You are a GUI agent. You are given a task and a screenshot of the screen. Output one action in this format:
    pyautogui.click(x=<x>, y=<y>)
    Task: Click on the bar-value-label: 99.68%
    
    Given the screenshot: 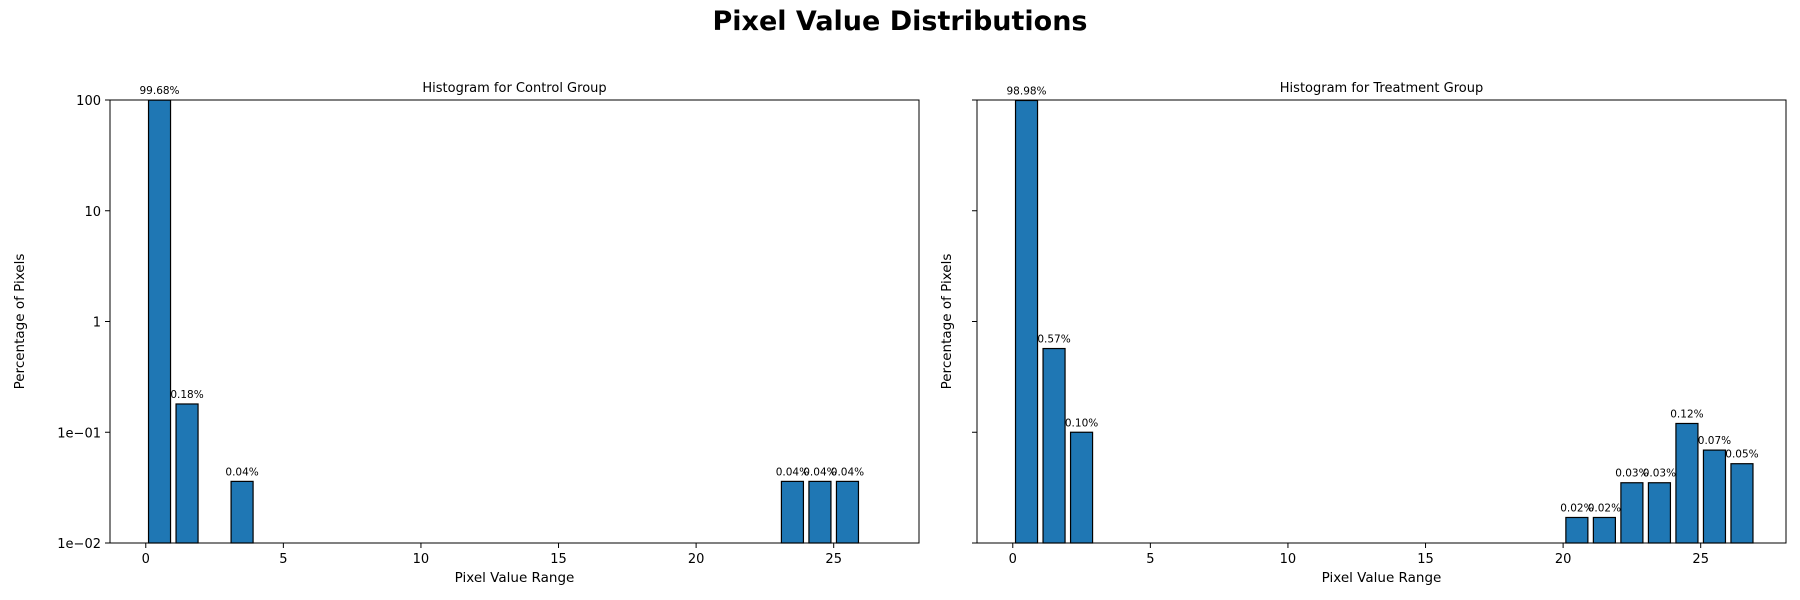 What is the action you would take?
    pyautogui.click(x=160, y=91)
    